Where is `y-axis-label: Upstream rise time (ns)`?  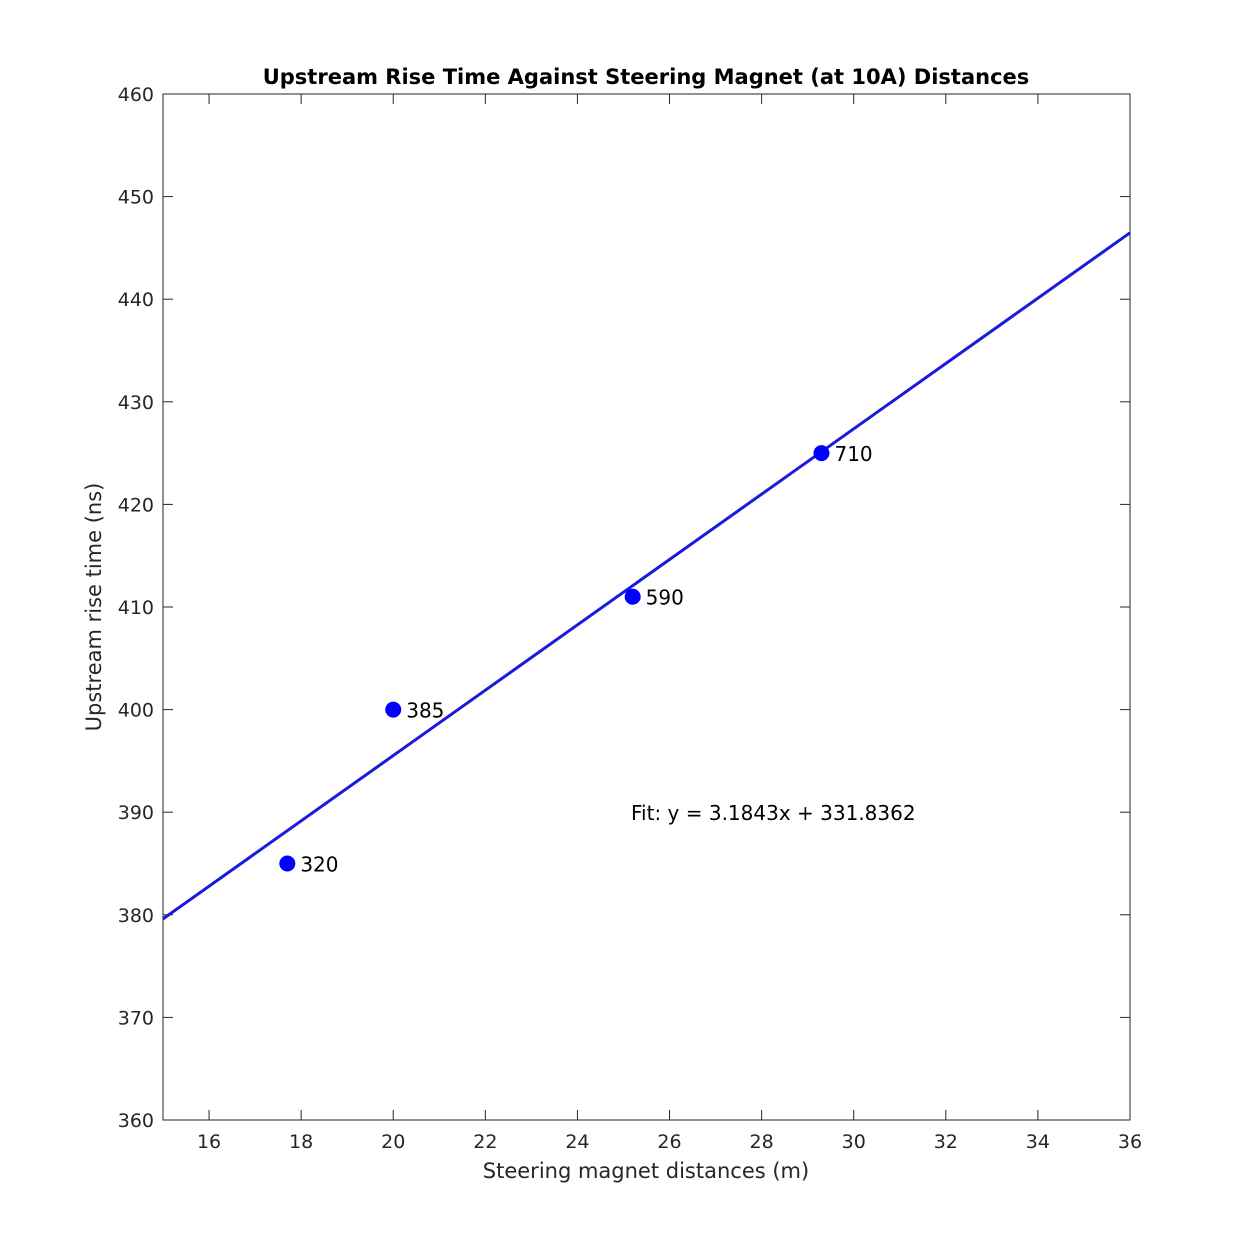
y-axis-label: Upstream rise time (ns) is located at coordinates (94, 607).